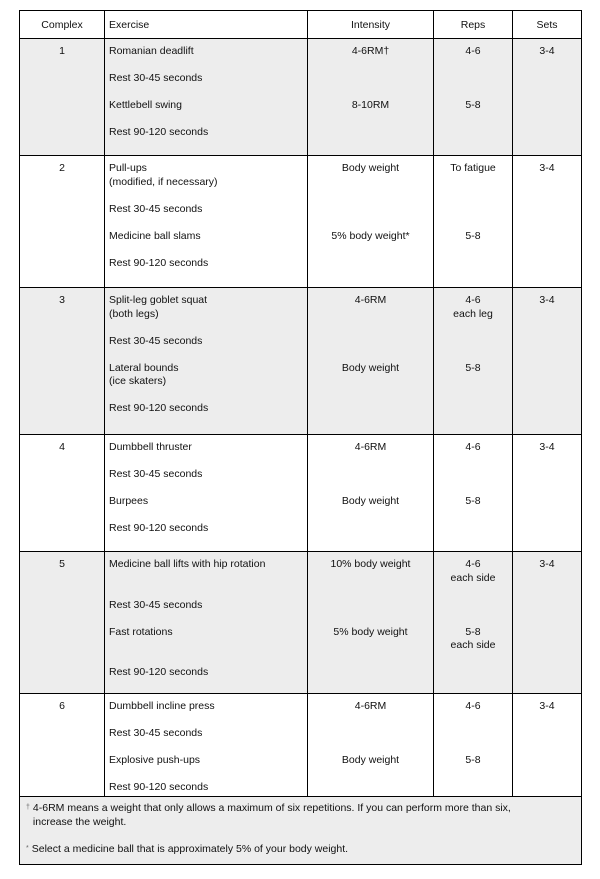 The image size is (600, 879). I want to click on intensity-text: 10% body weight, so click(370, 564).